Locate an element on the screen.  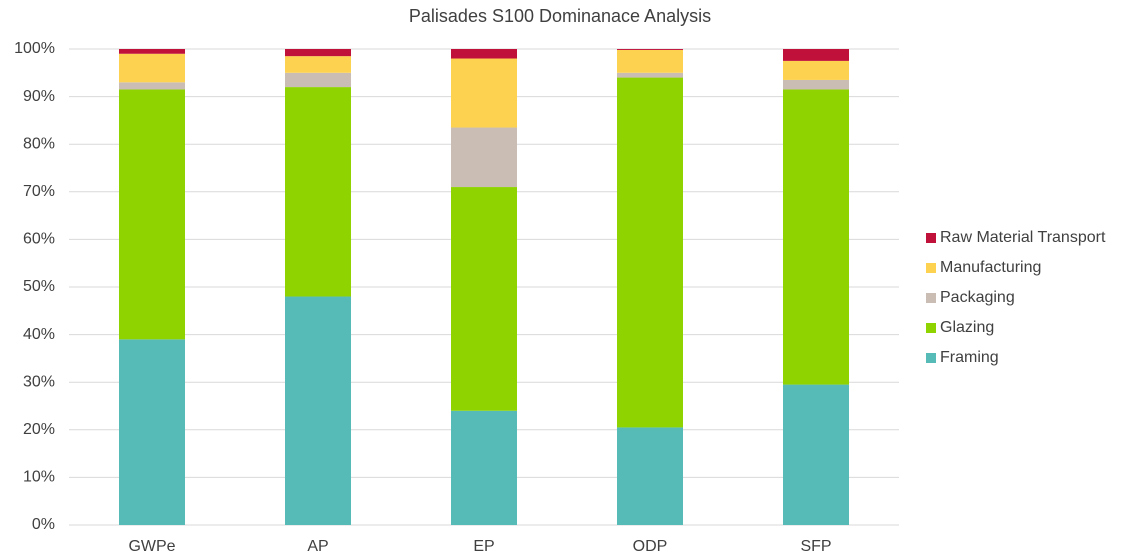
legend-label: Packaging is located at coordinates (977, 297).